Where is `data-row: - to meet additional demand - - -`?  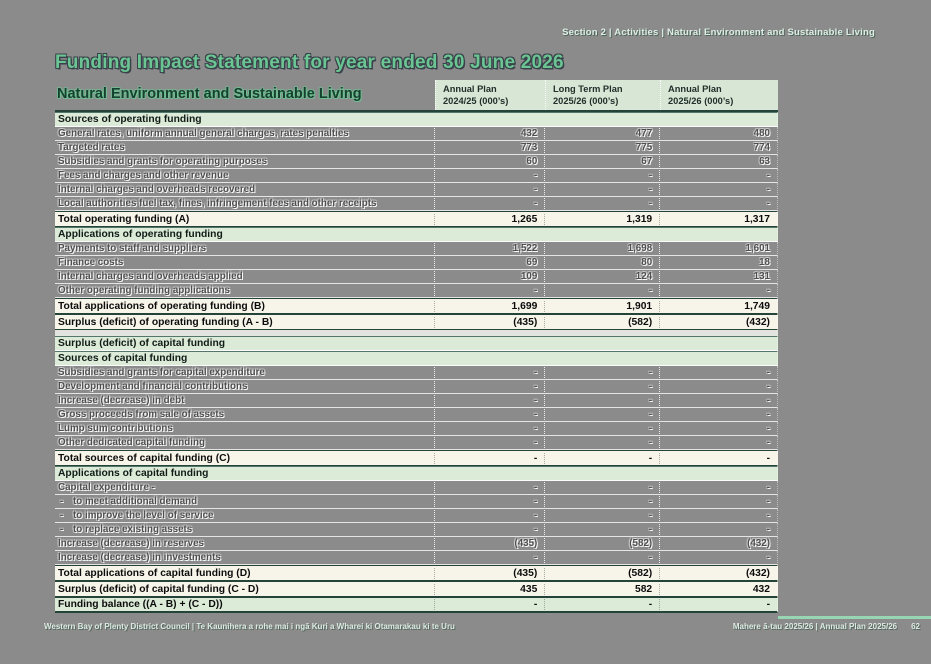 data-row: - to meet additional demand - - - is located at coordinates (416, 502).